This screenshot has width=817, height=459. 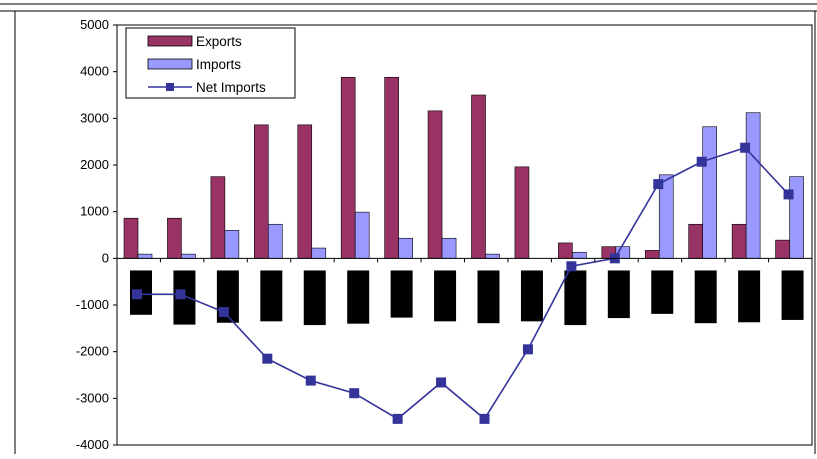 I want to click on y-tick-label: -1000, so click(x=92, y=304).